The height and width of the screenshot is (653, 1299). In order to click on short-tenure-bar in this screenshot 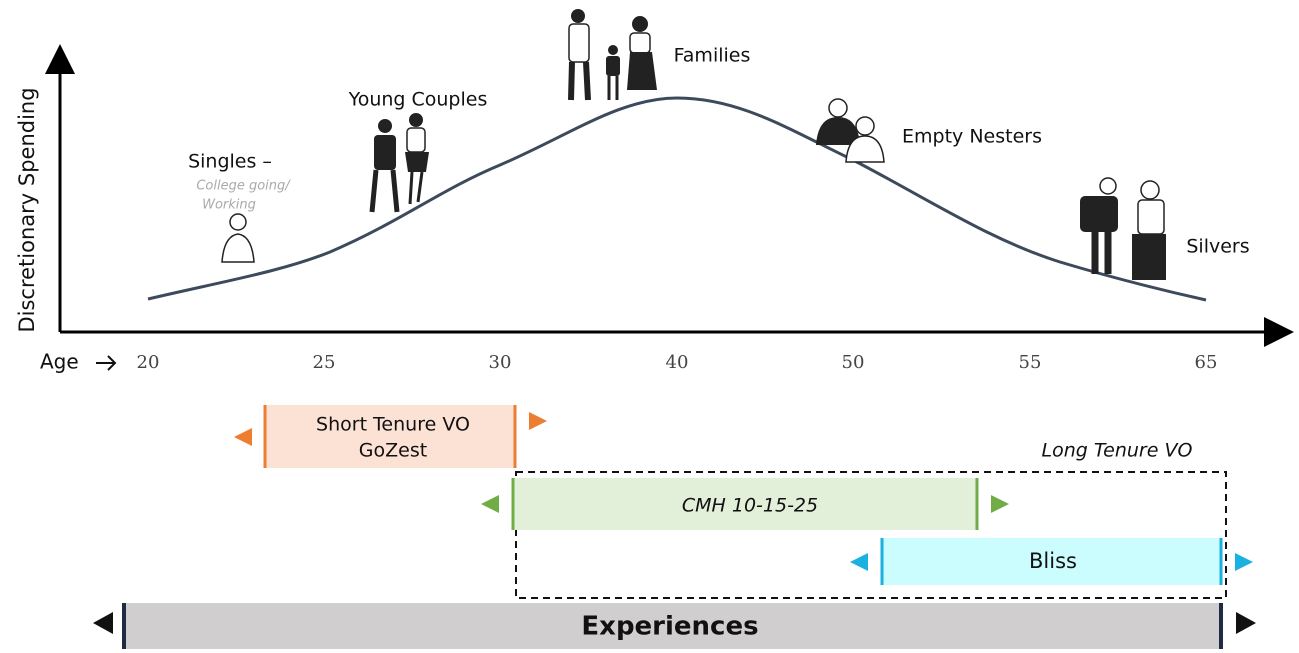, I will do `click(390, 436)`.